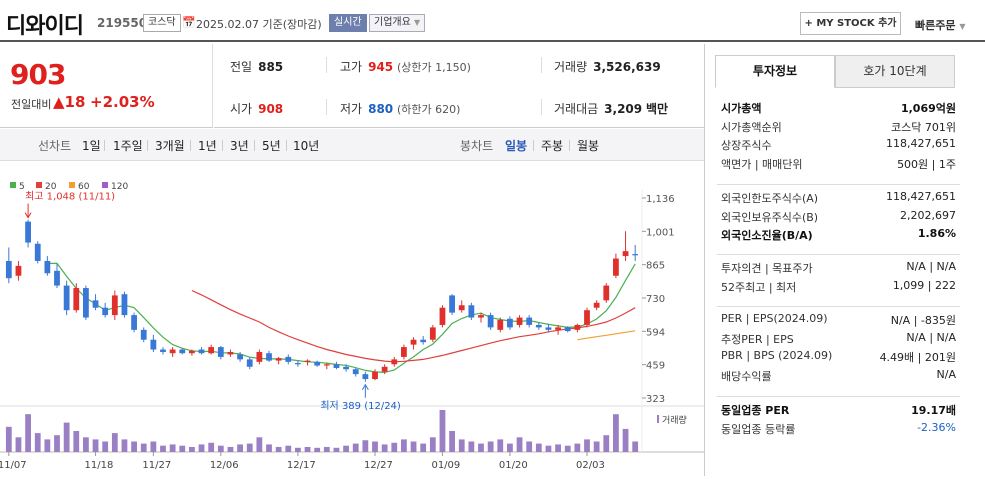 The image size is (985, 479). What do you see at coordinates (588, 146) in the screenshot?
I see `candle-monthly: 월봉` at bounding box center [588, 146].